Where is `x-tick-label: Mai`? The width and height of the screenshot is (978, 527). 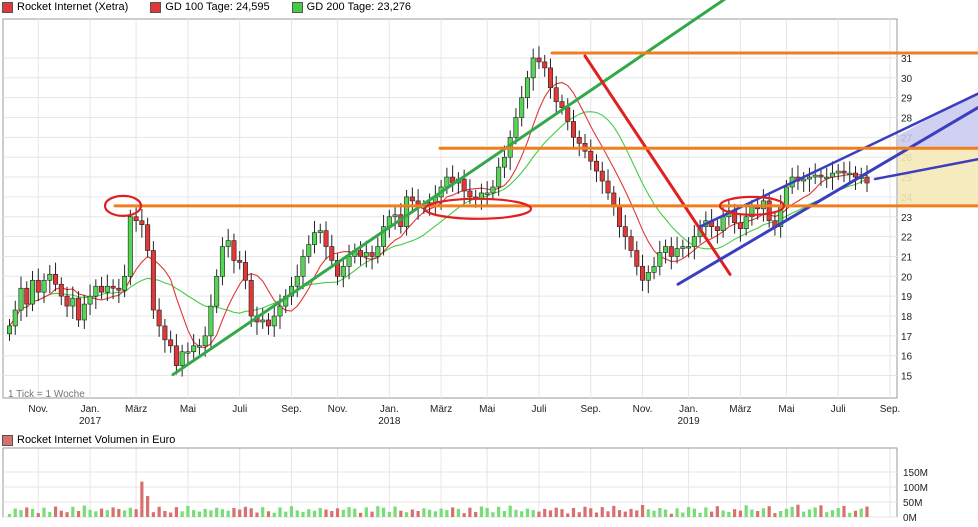 x-tick-label: Mai is located at coordinates (188, 409).